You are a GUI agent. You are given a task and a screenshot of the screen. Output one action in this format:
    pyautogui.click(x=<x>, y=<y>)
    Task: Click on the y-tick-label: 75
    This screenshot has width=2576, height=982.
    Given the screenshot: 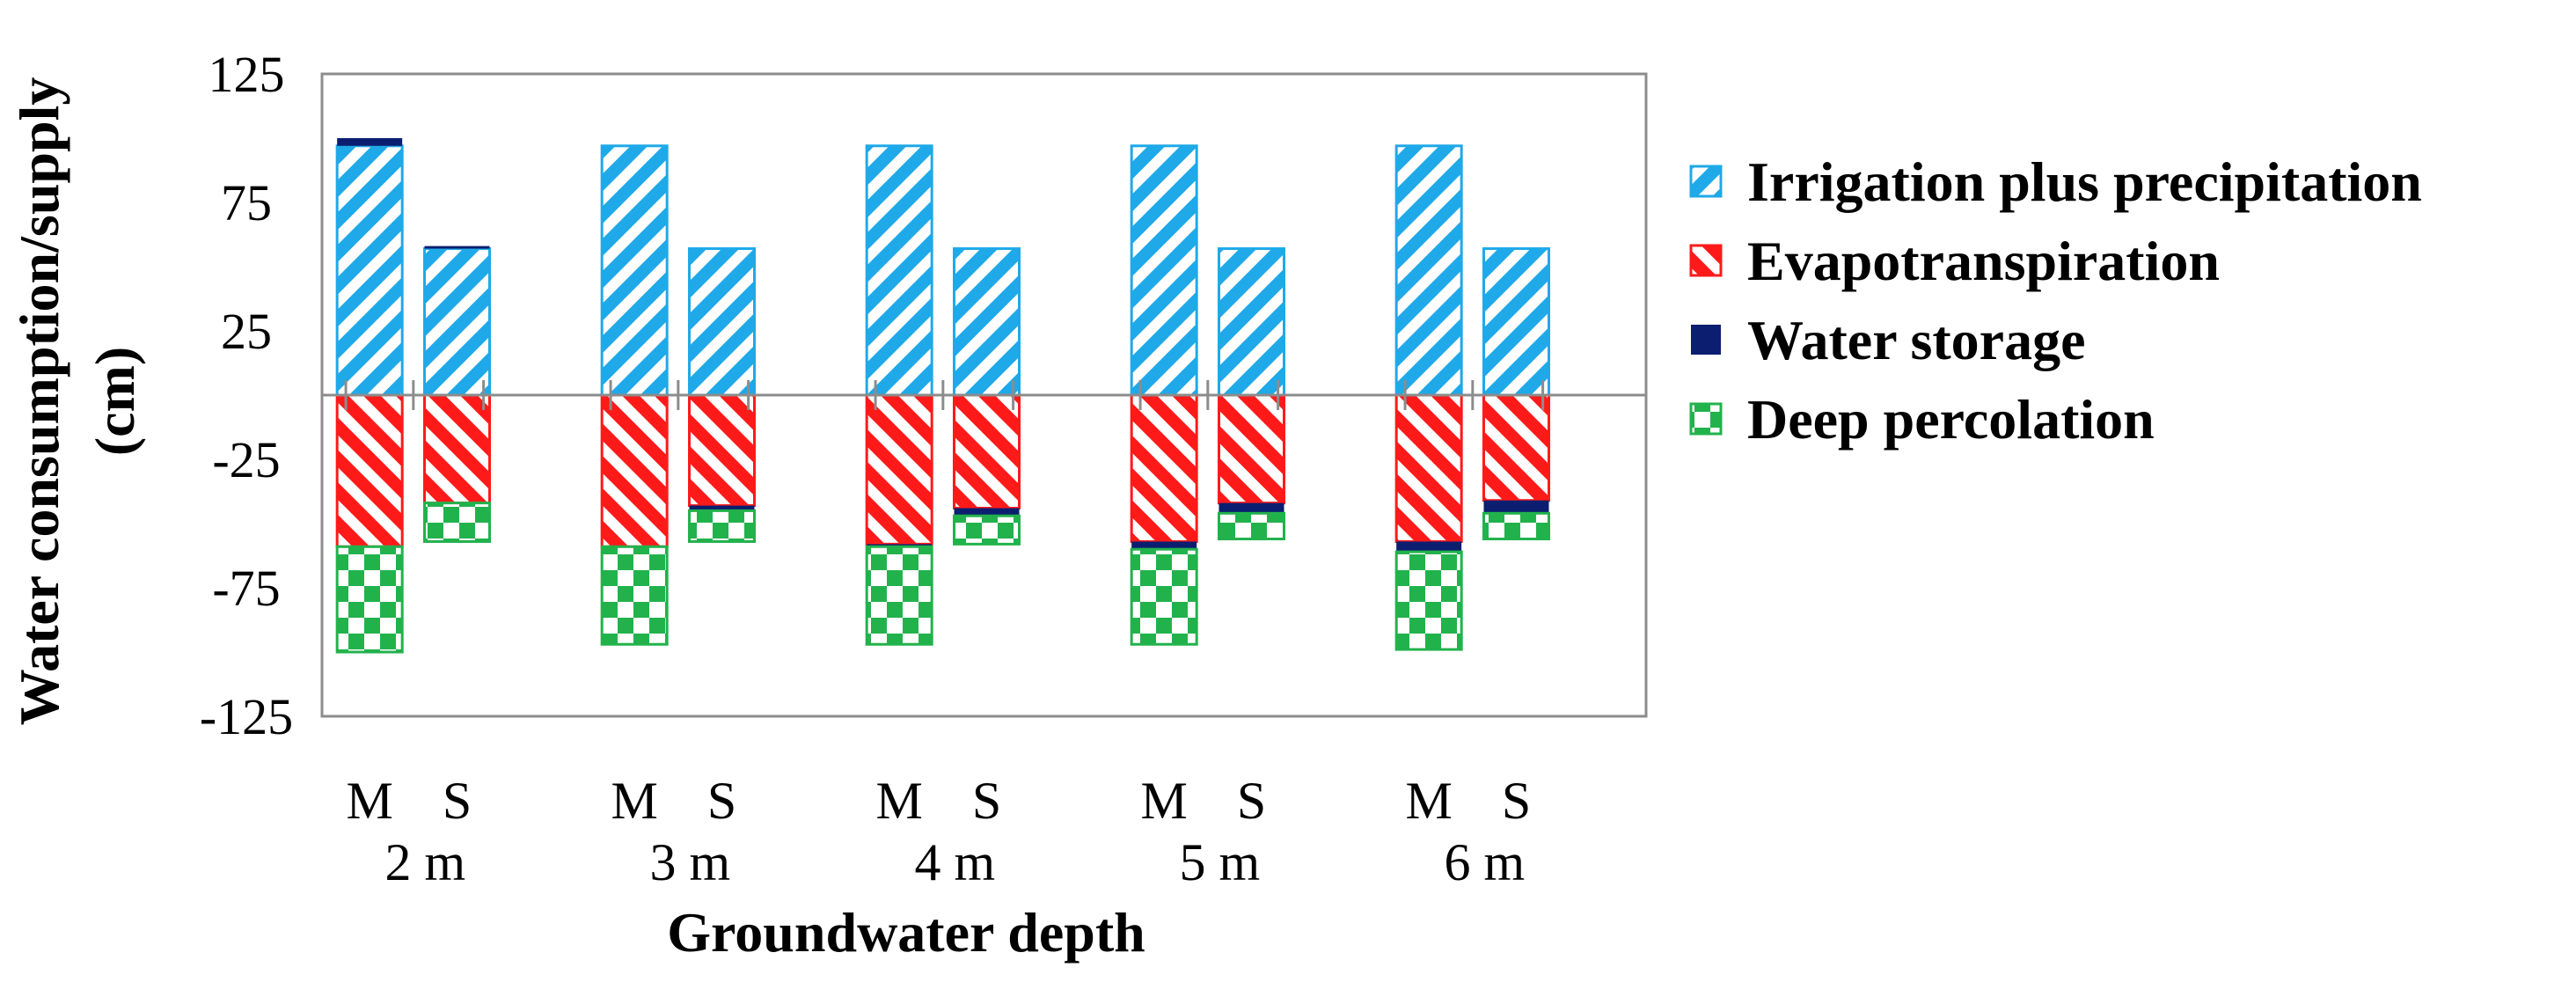 What is the action you would take?
    pyautogui.click(x=246, y=203)
    